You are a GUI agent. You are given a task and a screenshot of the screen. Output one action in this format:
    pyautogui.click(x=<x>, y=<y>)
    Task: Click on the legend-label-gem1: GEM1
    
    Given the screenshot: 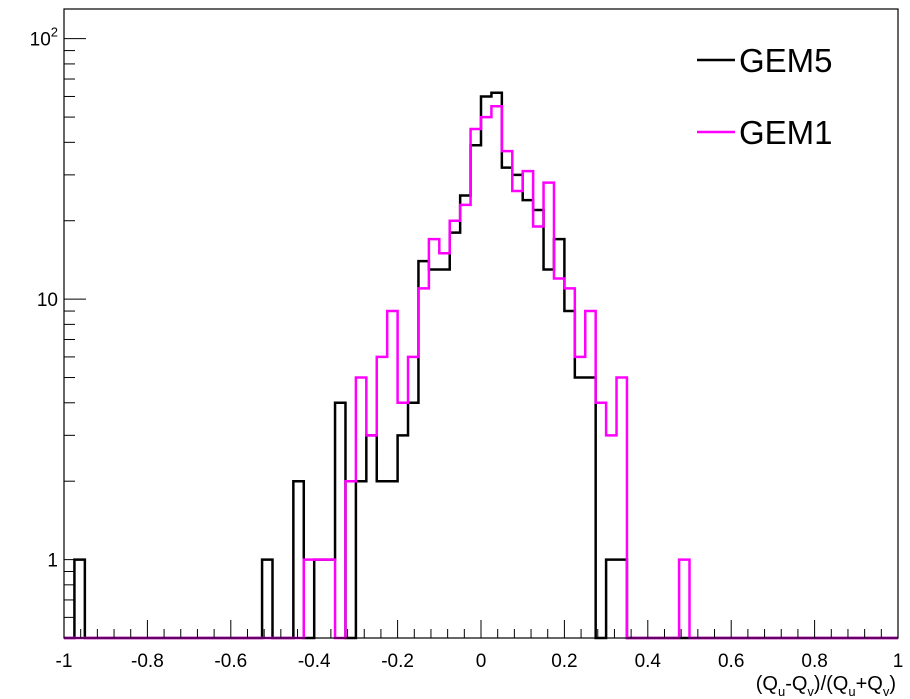 What is the action you would take?
    pyautogui.click(x=786, y=132)
    